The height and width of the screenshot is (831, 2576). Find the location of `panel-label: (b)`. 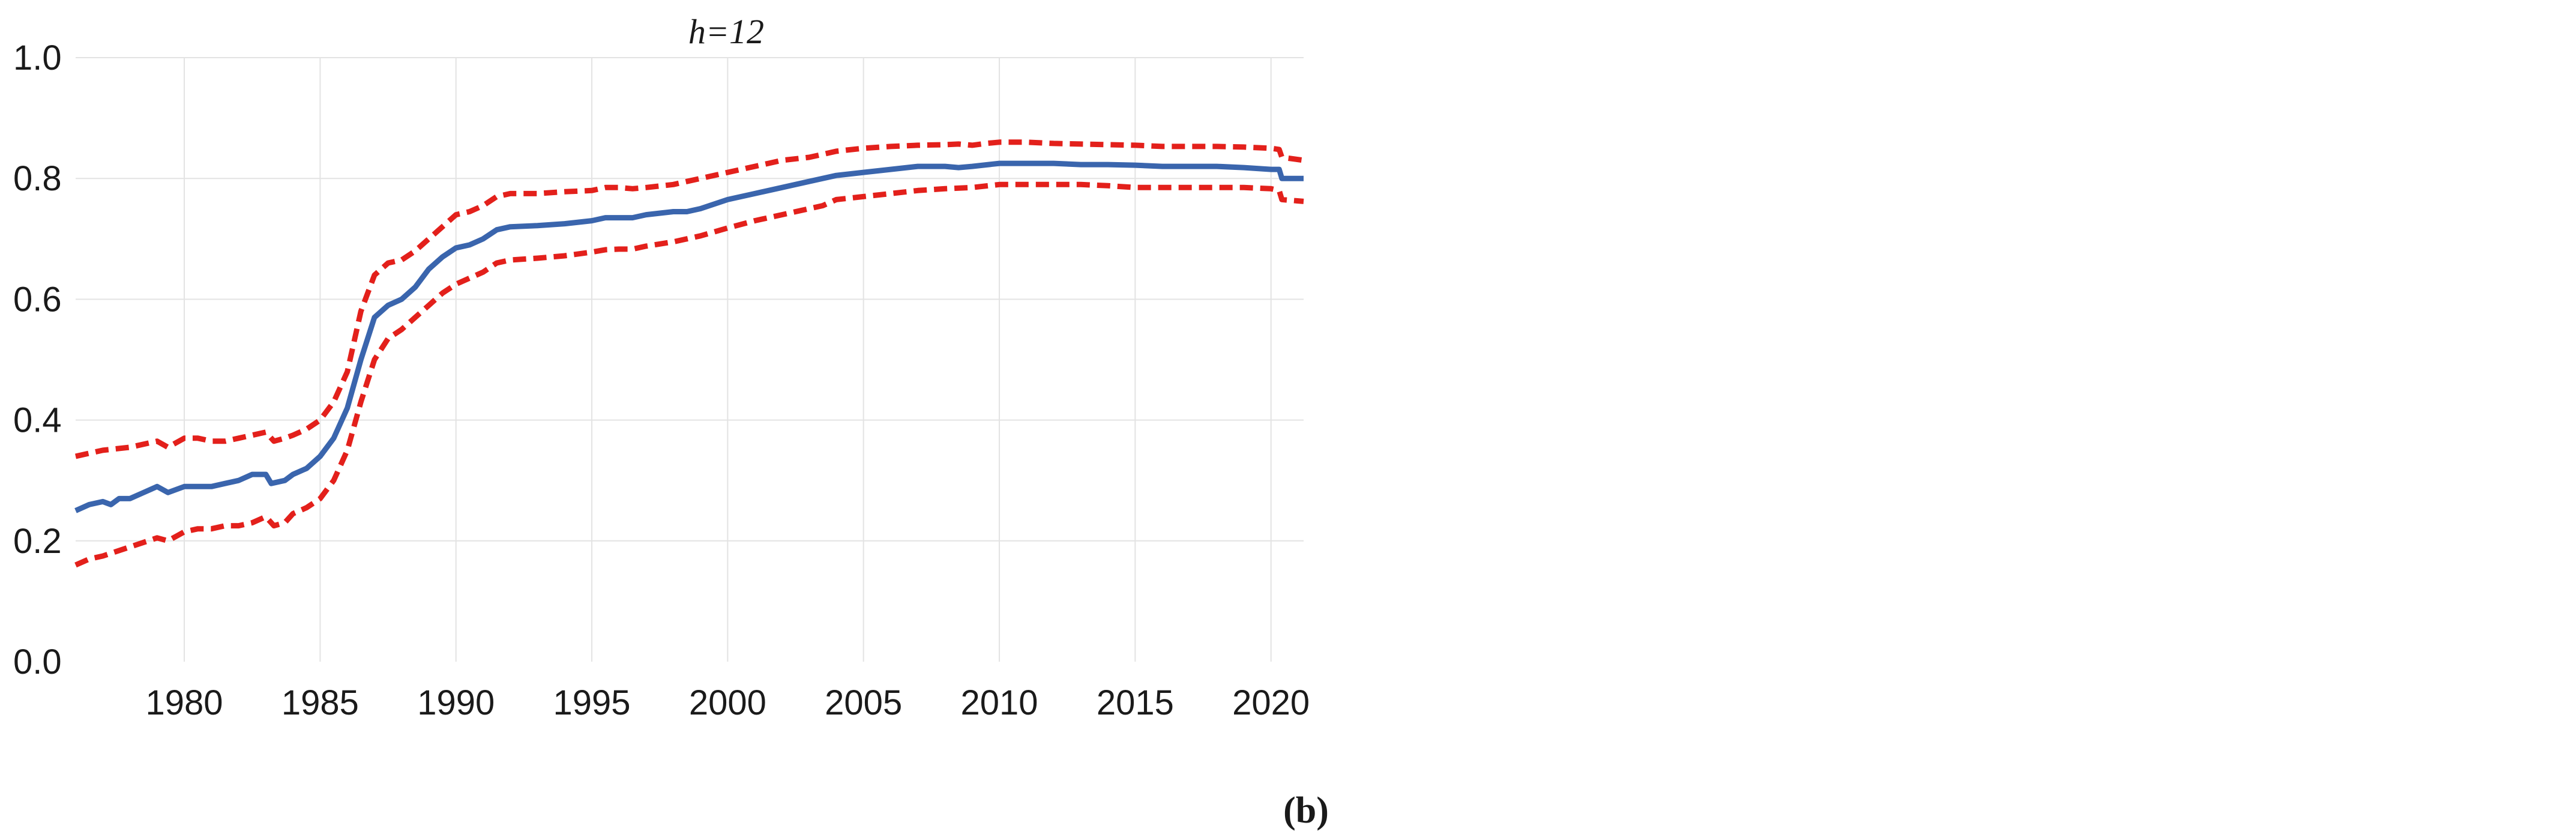

panel-label: (b) is located at coordinates (1306, 811).